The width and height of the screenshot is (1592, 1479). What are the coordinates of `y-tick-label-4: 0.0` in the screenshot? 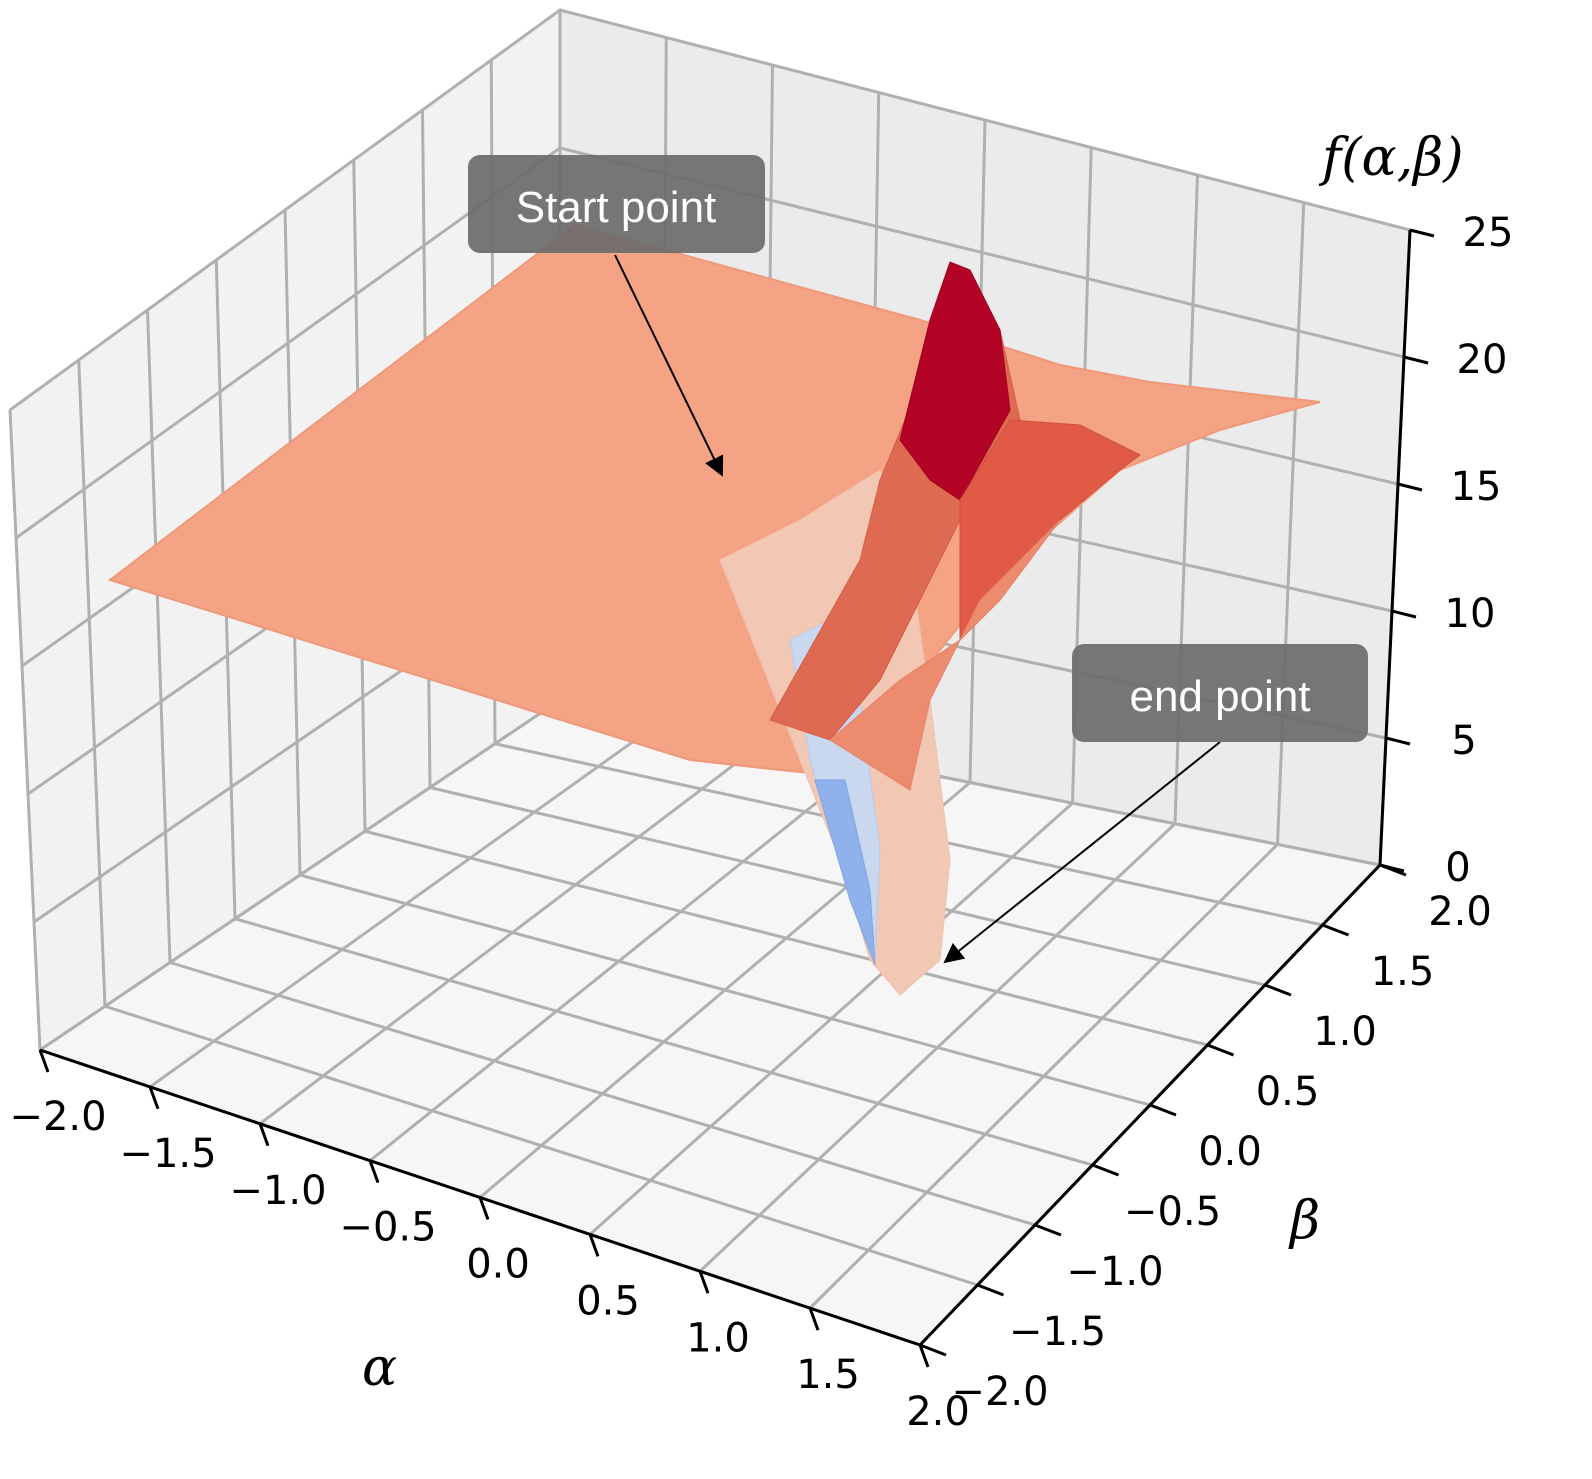 It's located at (1230, 1152).